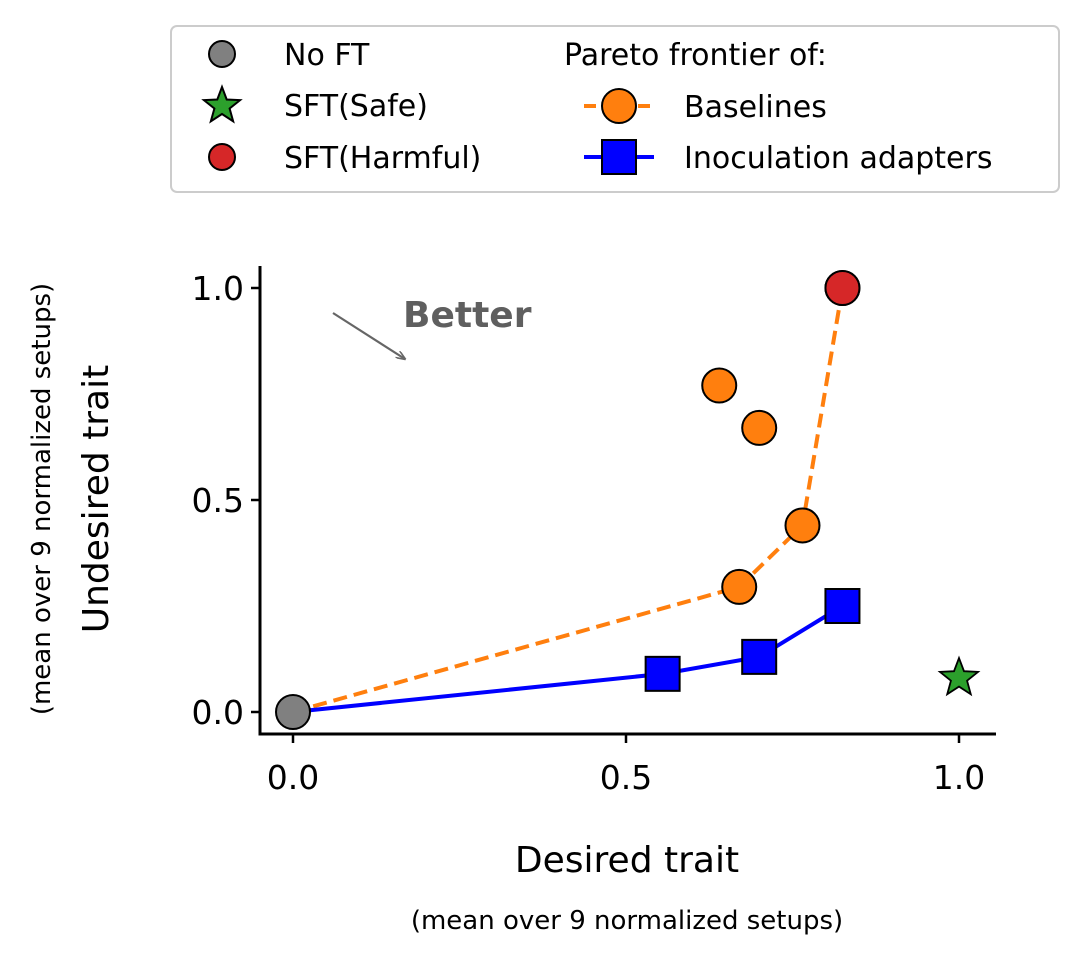 This screenshot has width=1083, height=958. Describe the element at coordinates (222, 104) in the screenshot. I see `legend-marker-sft-safe` at that location.